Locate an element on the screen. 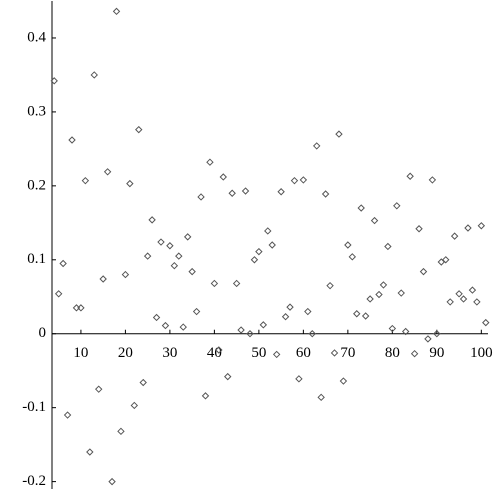 The image size is (500, 500). x-tick-label: 50 is located at coordinates (258, 353).